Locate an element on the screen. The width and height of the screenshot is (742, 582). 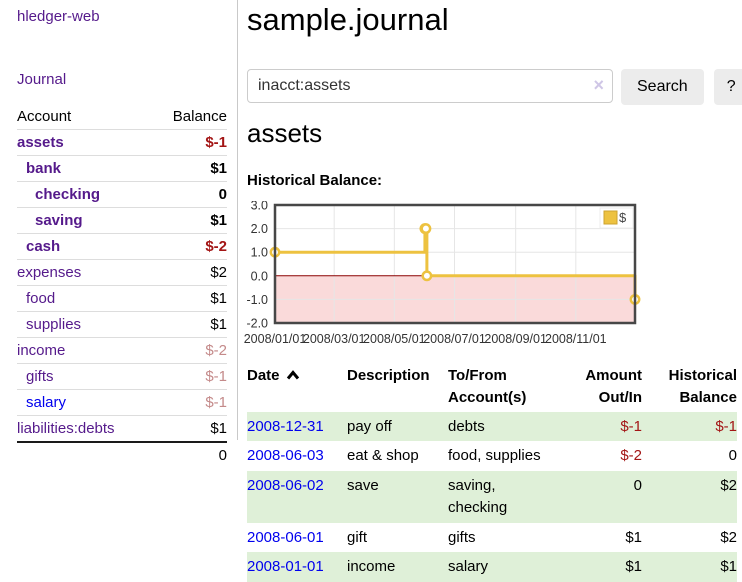
search-input-wrap: × is located at coordinates (430, 86).